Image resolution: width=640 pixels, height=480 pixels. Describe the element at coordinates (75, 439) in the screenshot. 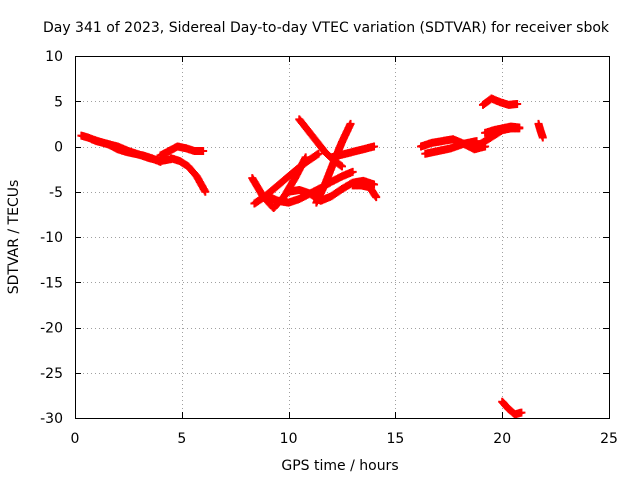

I see `x-tick-label: 0` at that location.